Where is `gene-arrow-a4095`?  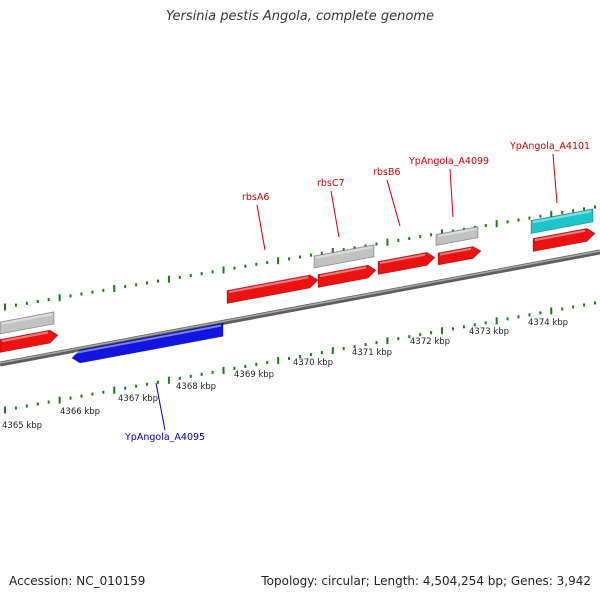
gene-arrow-a4095 is located at coordinates (147, 343).